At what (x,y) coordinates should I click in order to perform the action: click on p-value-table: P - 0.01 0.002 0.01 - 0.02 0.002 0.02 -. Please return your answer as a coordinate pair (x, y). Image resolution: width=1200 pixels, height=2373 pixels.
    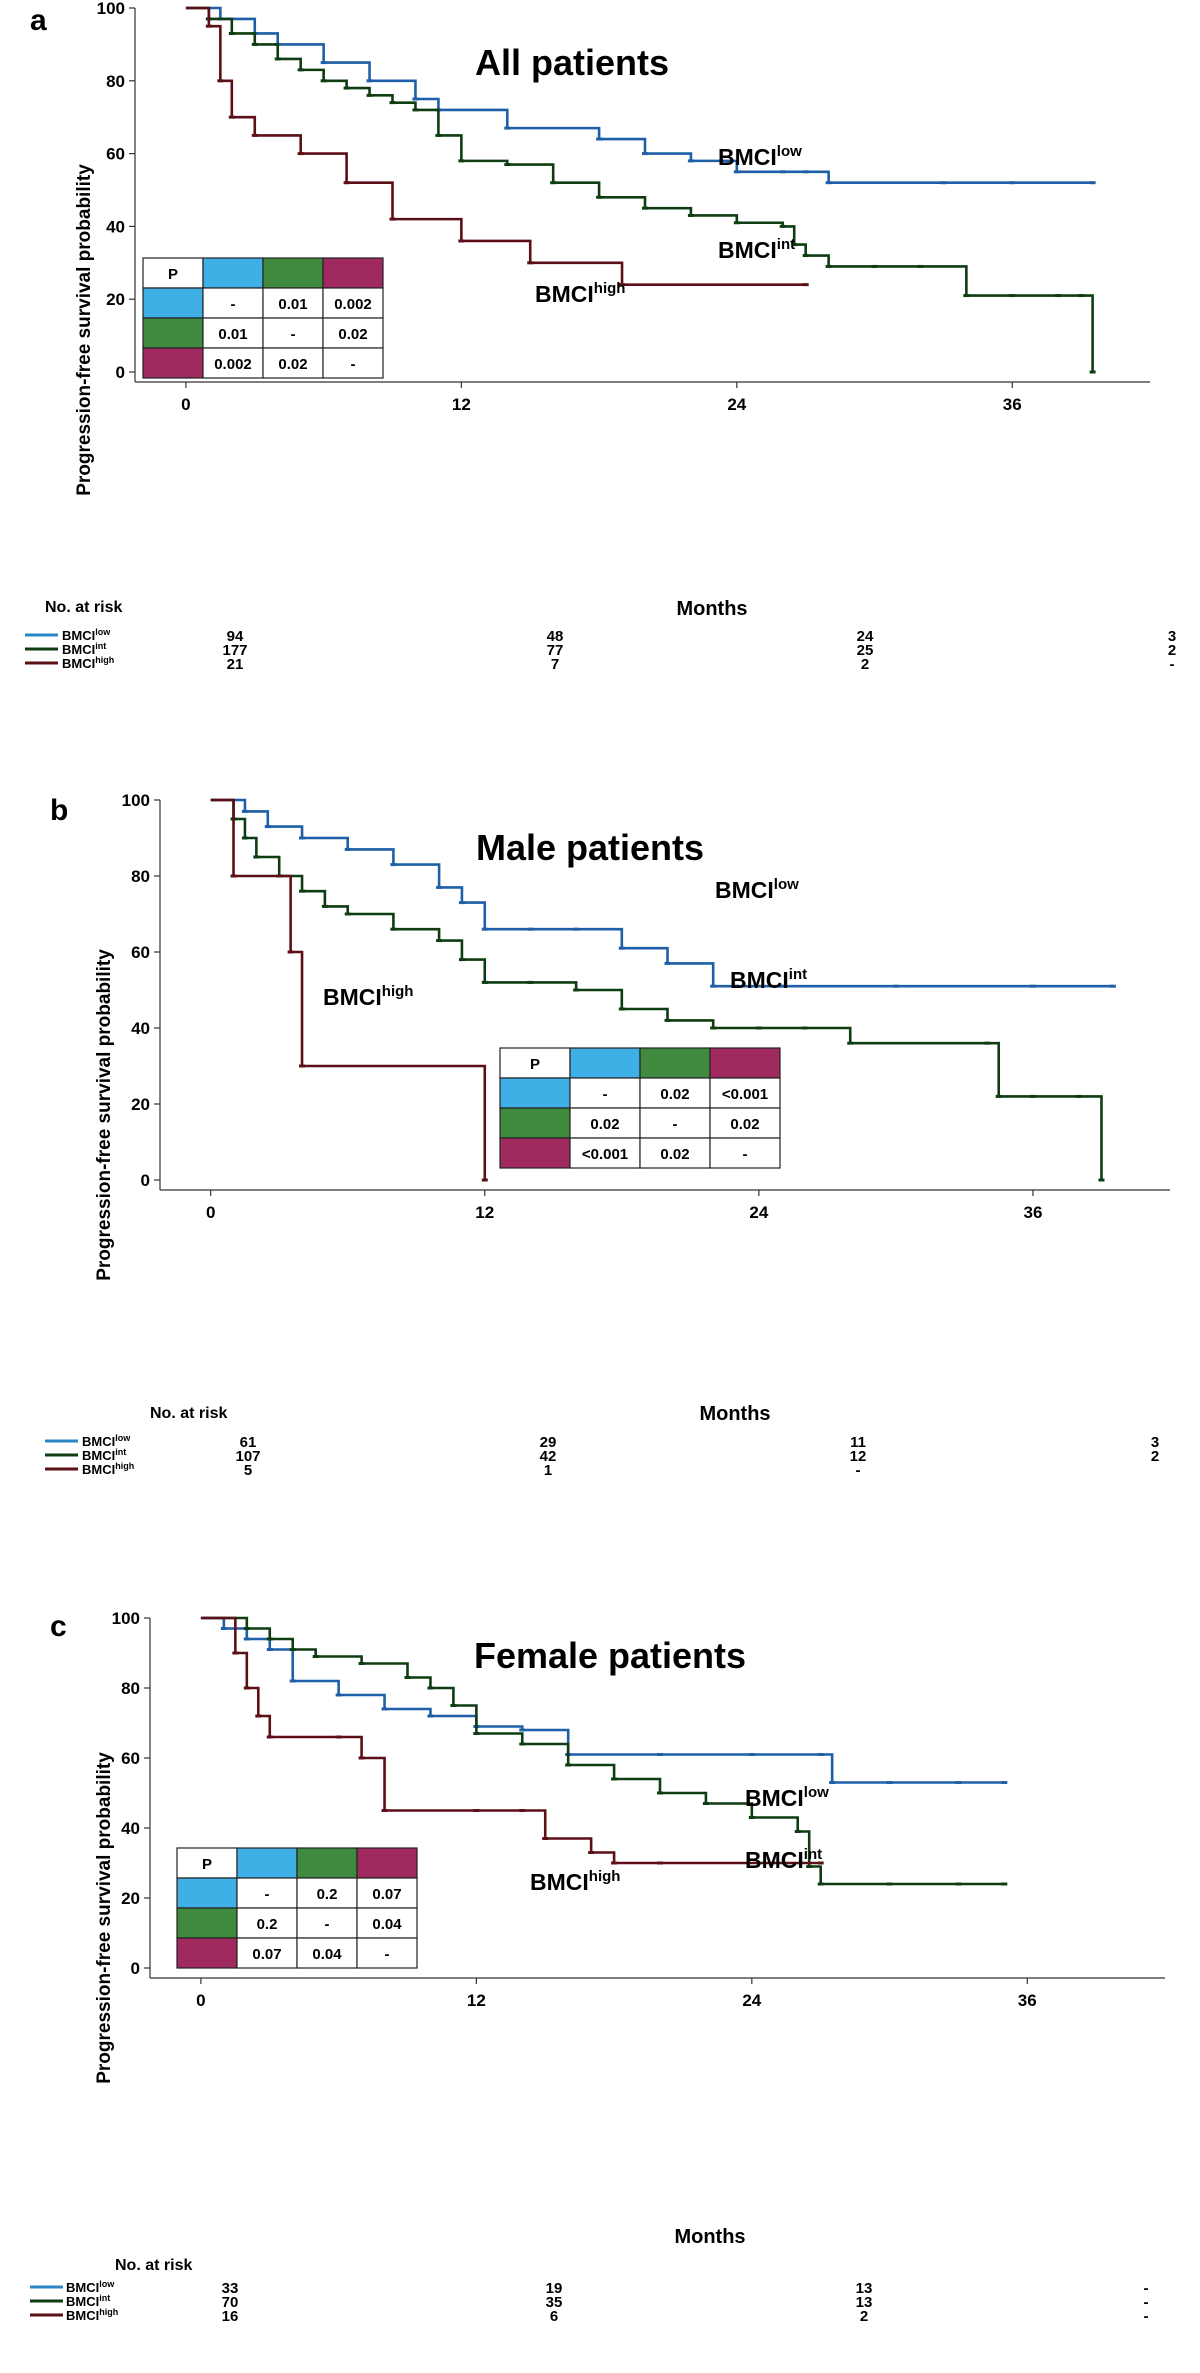
    Looking at the image, I should click on (263, 318).